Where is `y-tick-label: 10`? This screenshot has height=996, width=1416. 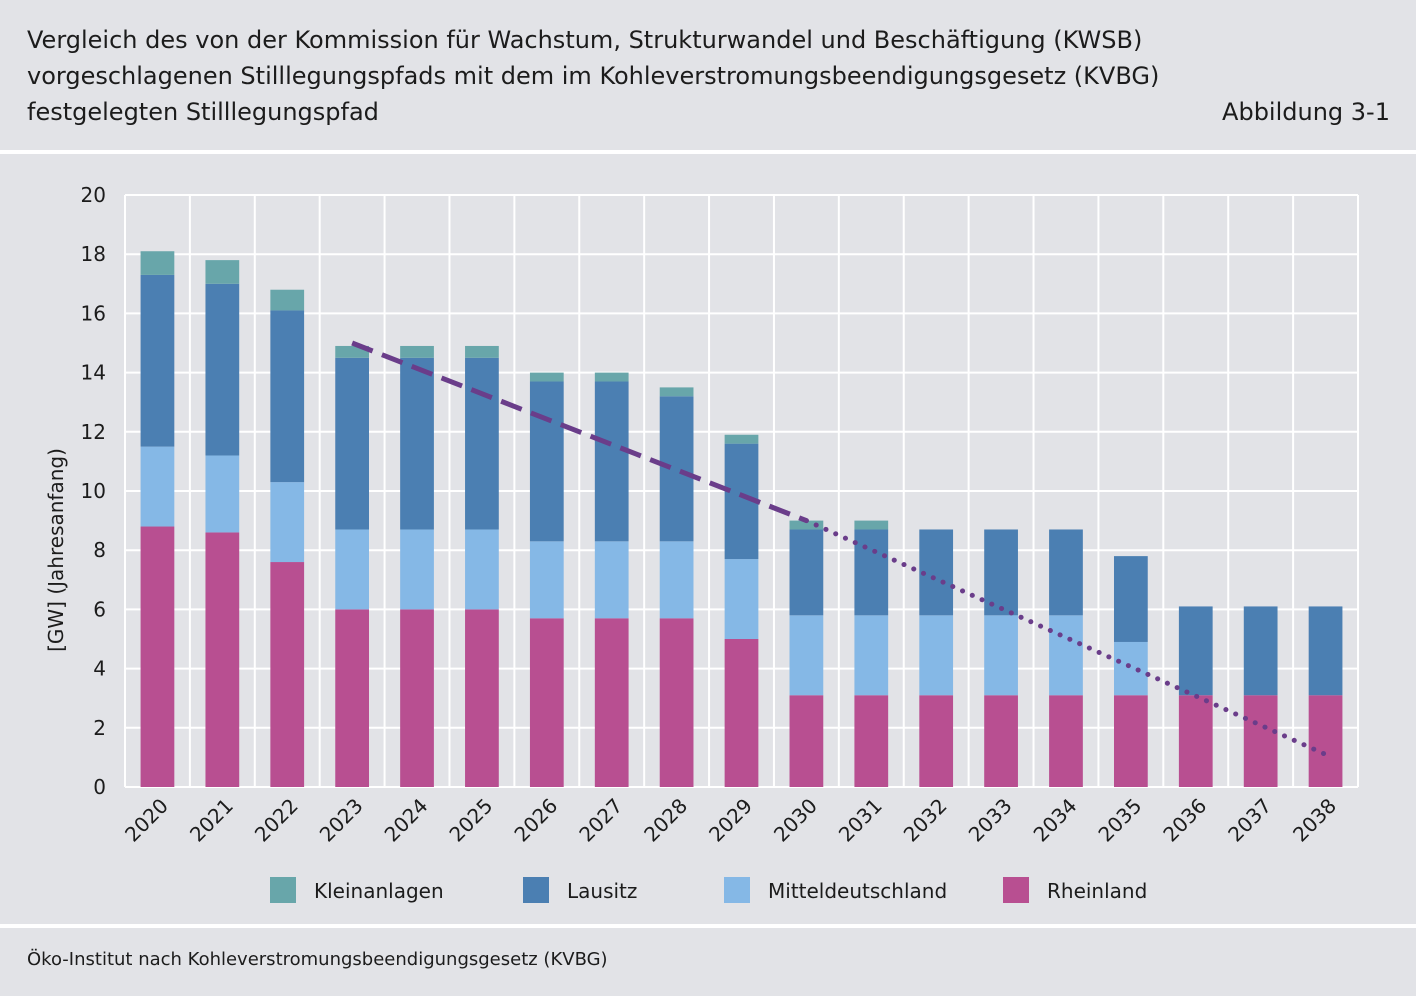
y-tick-label: 10 is located at coordinates (93, 491).